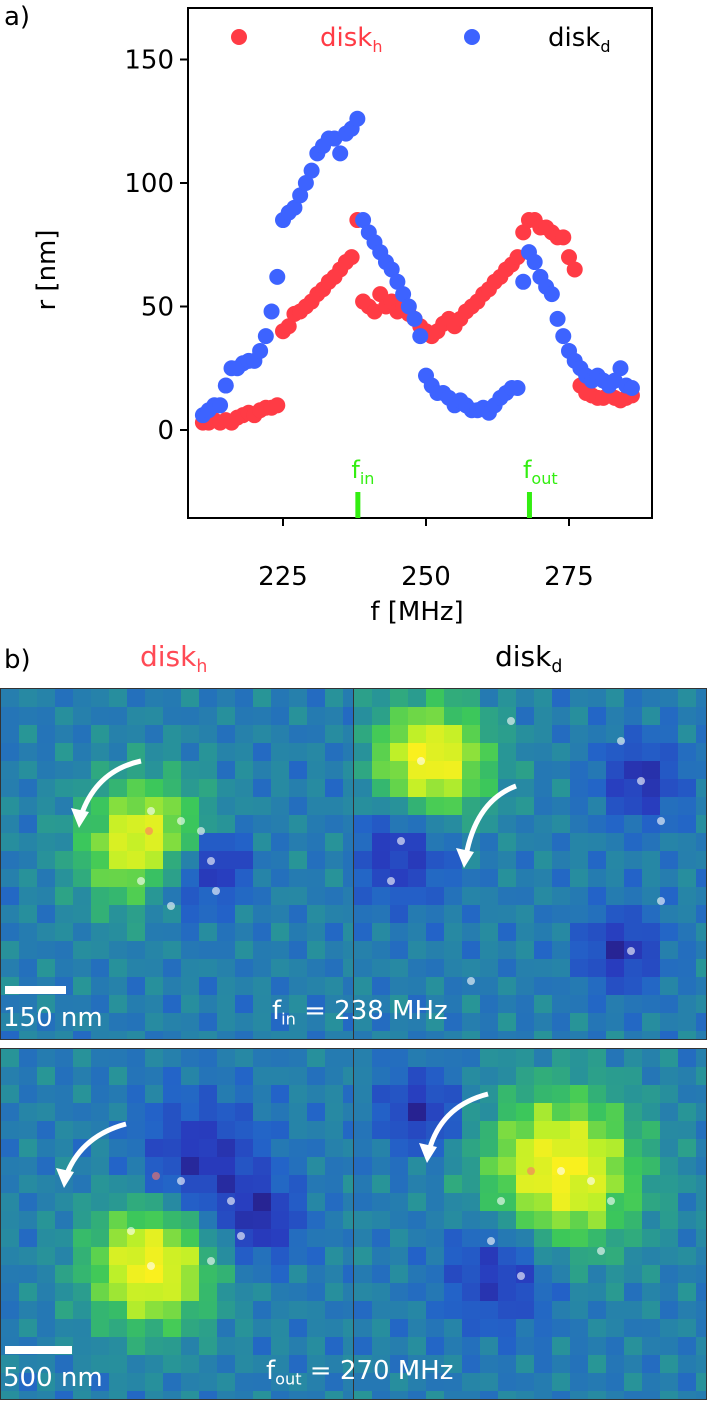 Image resolution: width=707 pixels, height=1404 pixels. Describe the element at coordinates (591, 1181) in the screenshot. I see `trajectory-dot` at that location.